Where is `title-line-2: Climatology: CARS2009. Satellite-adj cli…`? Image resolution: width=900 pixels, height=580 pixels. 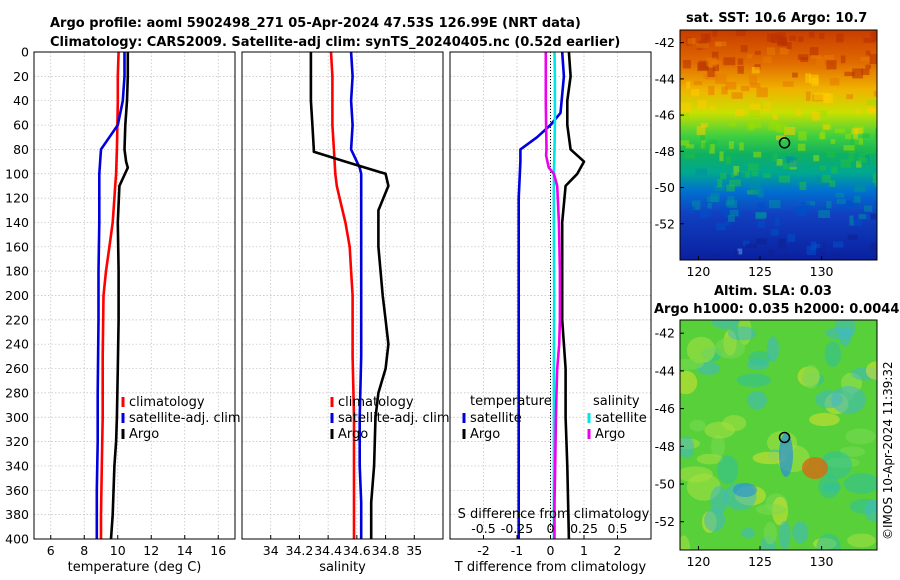 title-line-2: Climatology: CARS2009. Satellite-adj cli… is located at coordinates (335, 42).